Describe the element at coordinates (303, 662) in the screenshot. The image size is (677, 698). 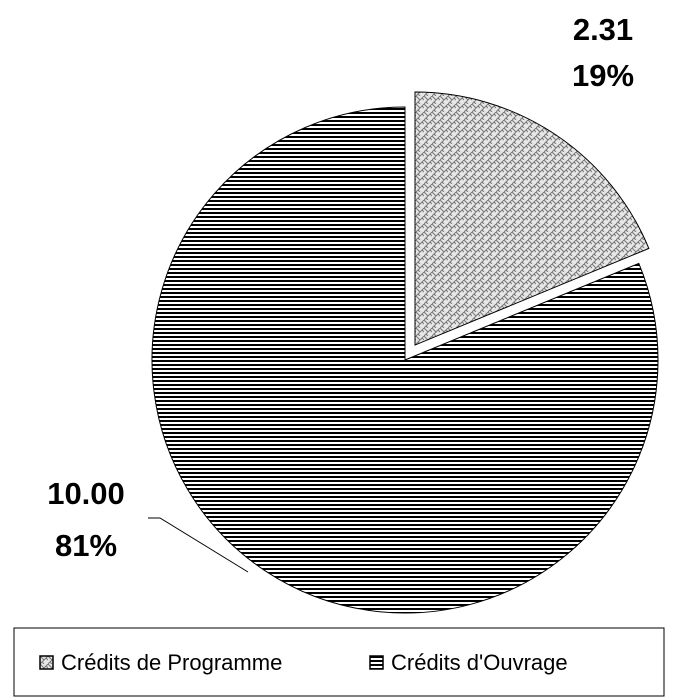
I see `legend: Crédits de Programme Crédits d'Ouvrage` at that location.